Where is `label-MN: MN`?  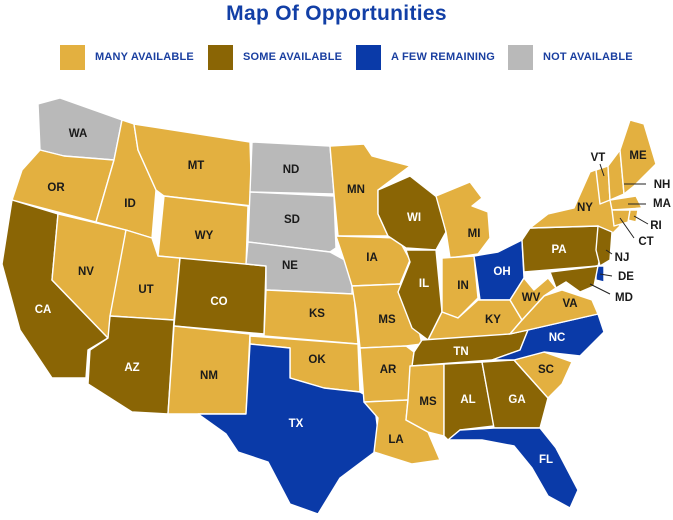 label-MN: MN is located at coordinates (356, 190).